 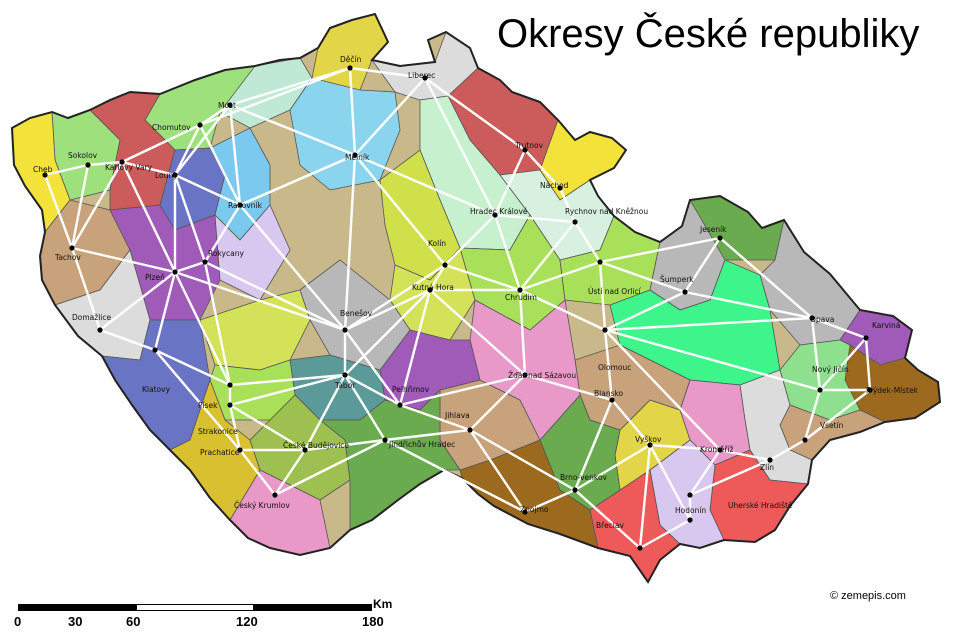 What do you see at coordinates (534, 509) in the screenshot?
I see `district-label: Znojmo` at bounding box center [534, 509].